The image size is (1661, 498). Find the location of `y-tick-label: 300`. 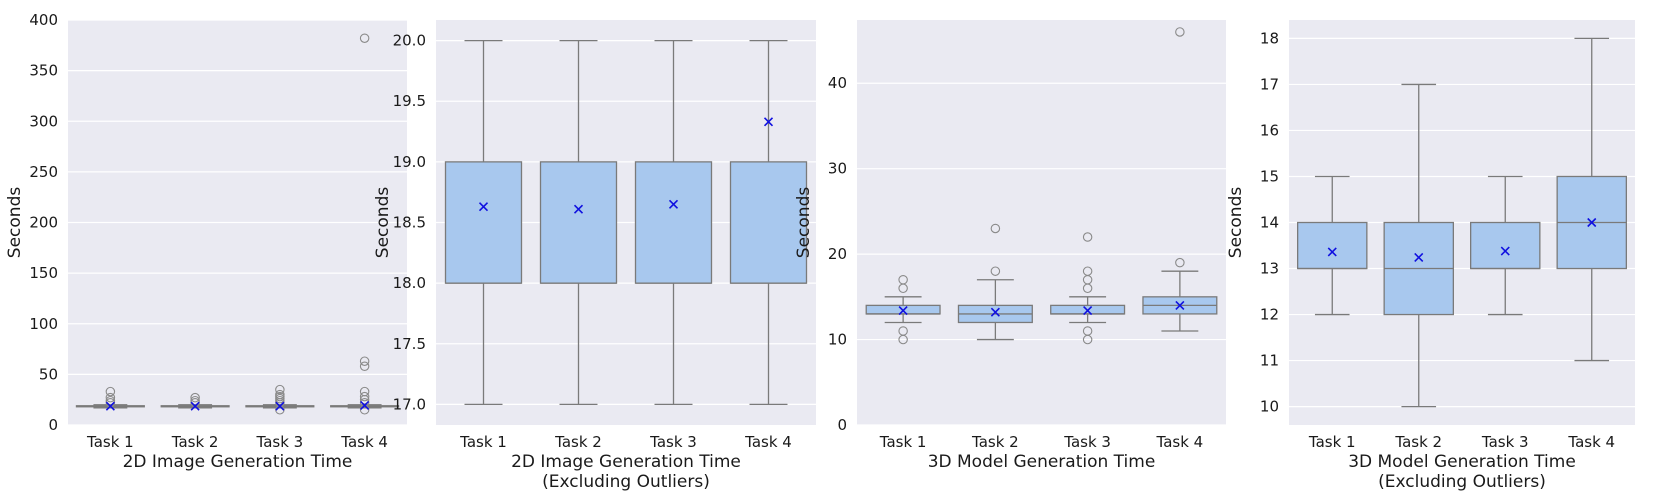

y-tick-label: 300 is located at coordinates (43, 121).